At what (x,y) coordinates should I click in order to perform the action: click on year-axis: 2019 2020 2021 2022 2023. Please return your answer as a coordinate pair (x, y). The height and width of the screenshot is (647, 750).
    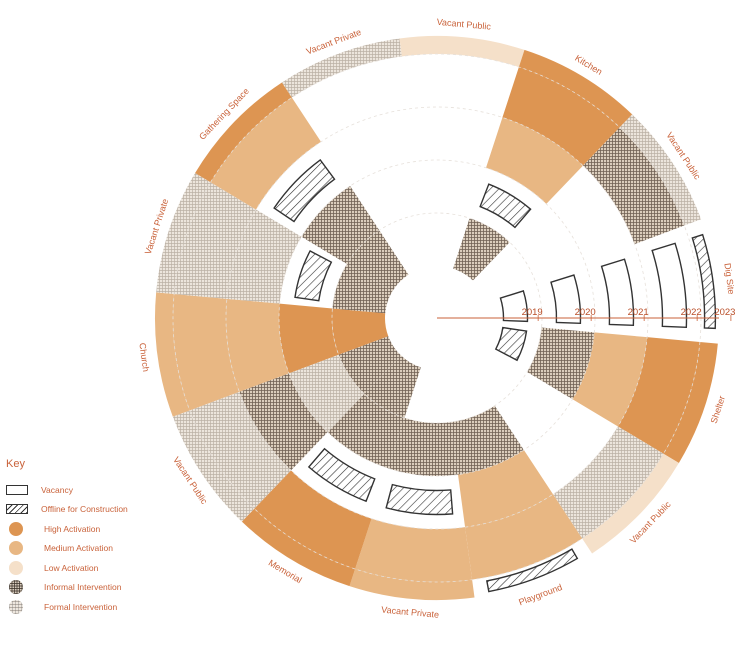
    Looking at the image, I should click on (586, 314).